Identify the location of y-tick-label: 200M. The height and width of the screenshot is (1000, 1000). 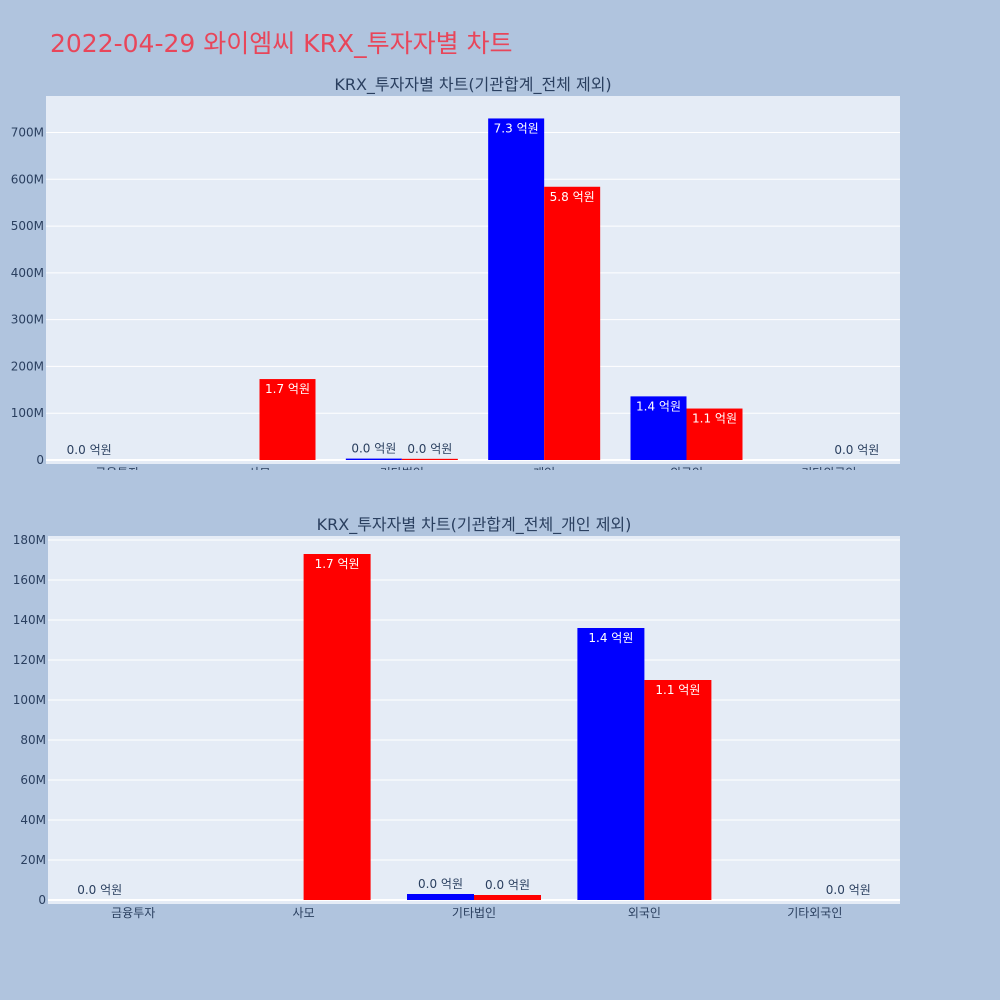
(27, 366).